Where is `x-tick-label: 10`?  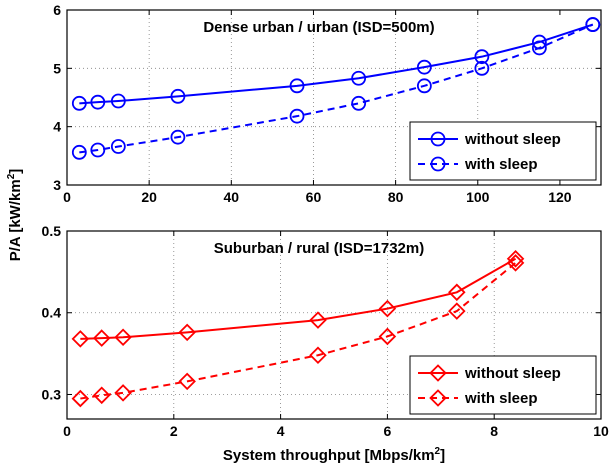
x-tick-label: 10 is located at coordinates (601, 431).